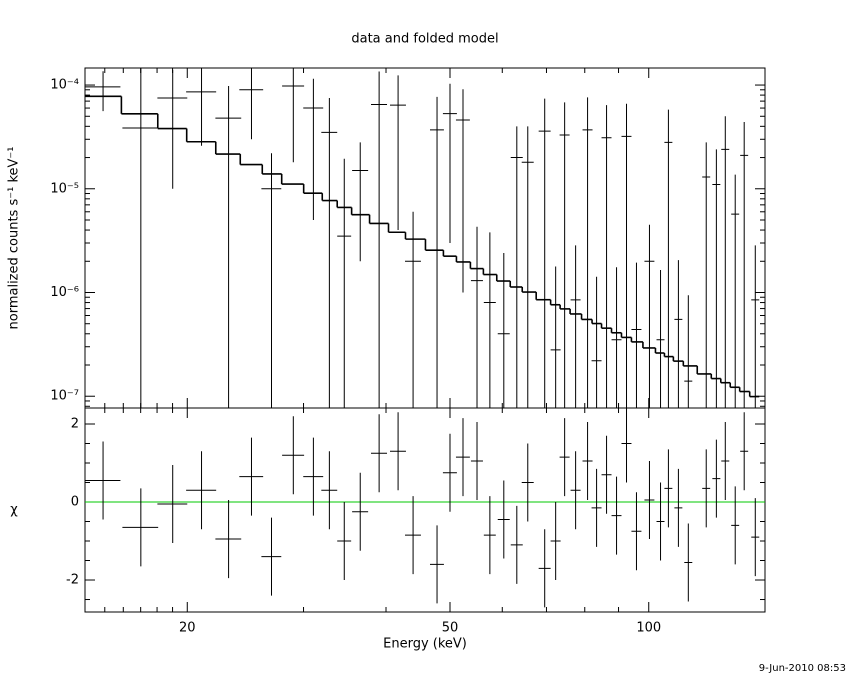  What do you see at coordinates (424, 39) in the screenshot?
I see `chart-title: data and folded model` at bounding box center [424, 39].